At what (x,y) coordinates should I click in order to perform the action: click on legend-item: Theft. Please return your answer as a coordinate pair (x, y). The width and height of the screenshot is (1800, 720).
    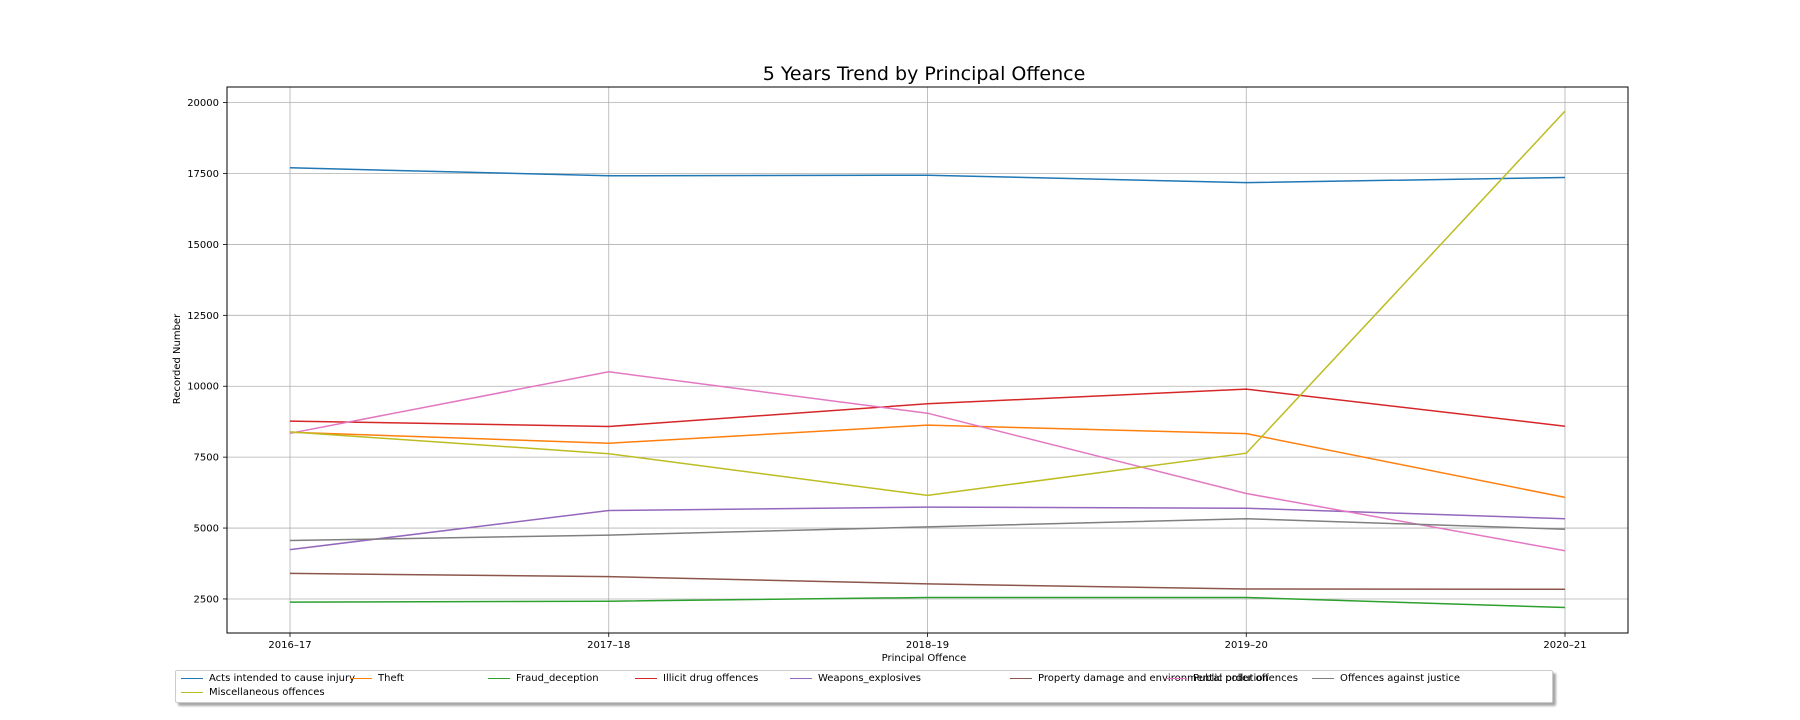
    Looking at the image, I should click on (377, 678).